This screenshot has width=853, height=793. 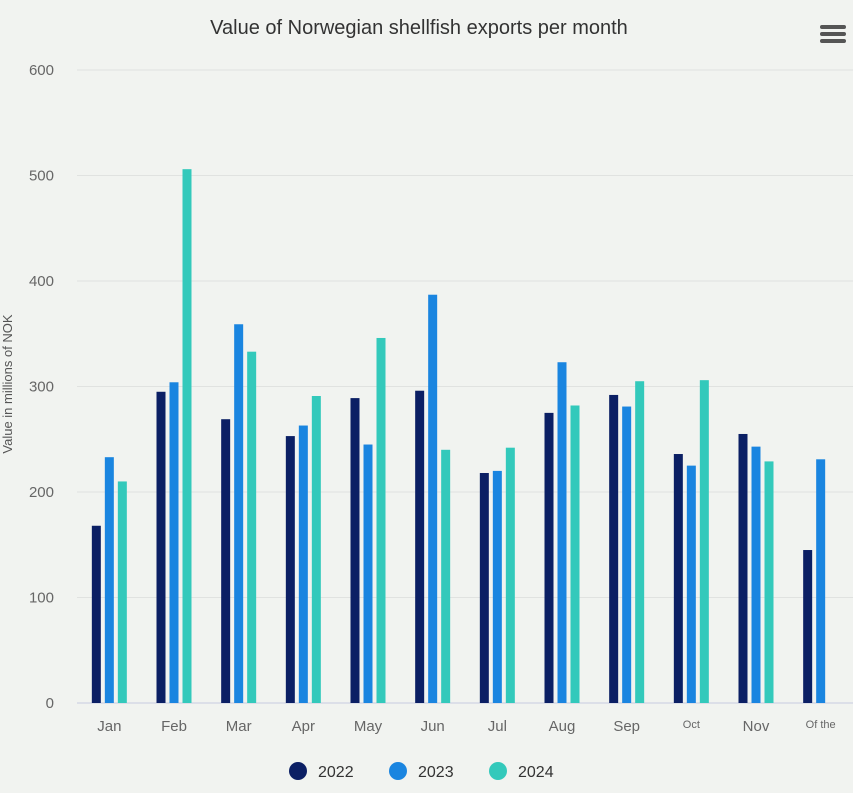 What do you see at coordinates (562, 726) in the screenshot?
I see `x-tick-label: Aug` at bounding box center [562, 726].